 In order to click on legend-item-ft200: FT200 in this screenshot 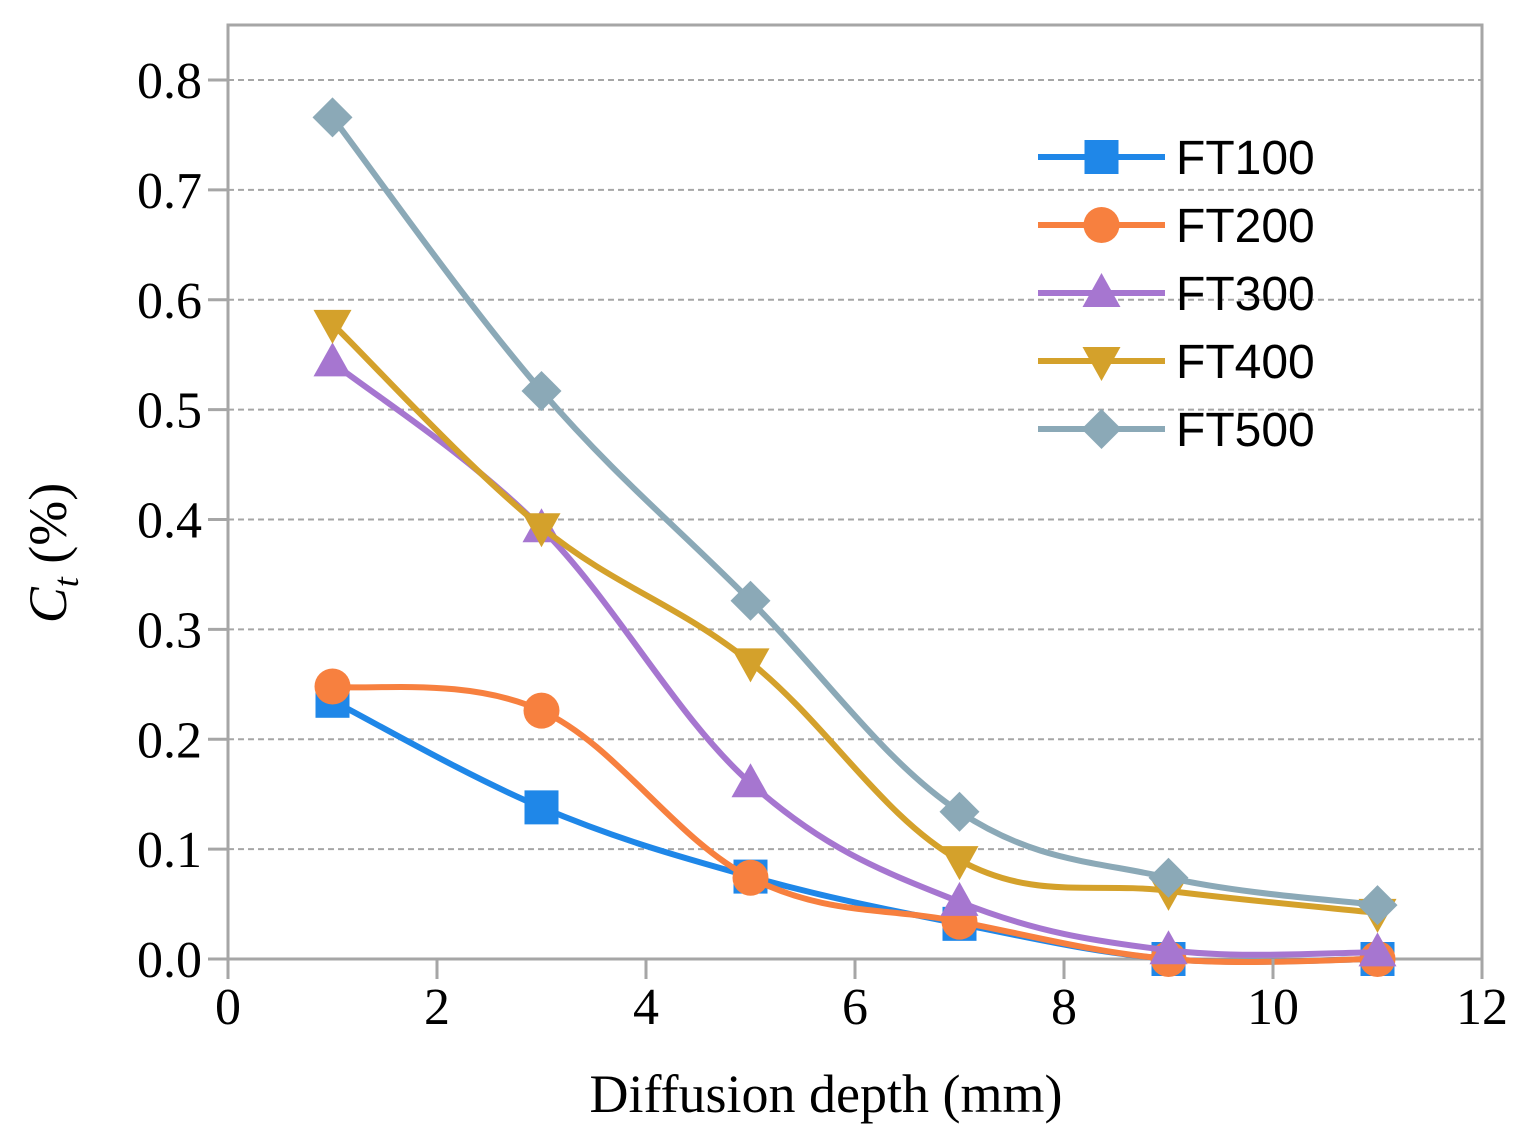, I will do `click(1176, 226)`.